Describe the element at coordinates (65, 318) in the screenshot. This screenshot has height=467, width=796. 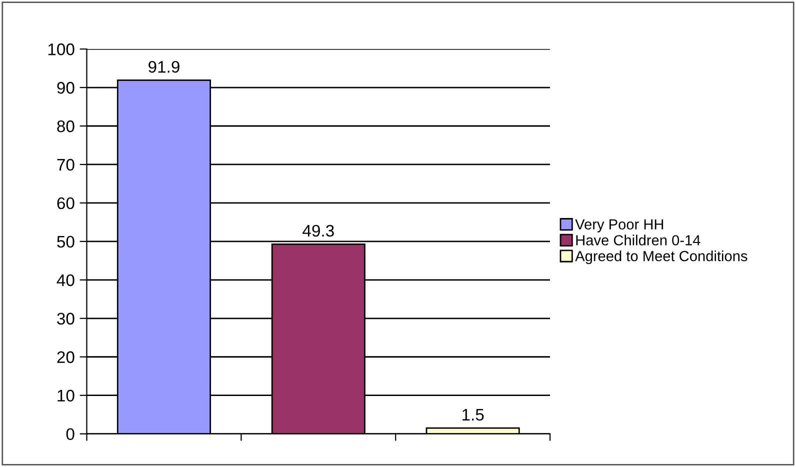
I see `y-tick-label: 30` at that location.